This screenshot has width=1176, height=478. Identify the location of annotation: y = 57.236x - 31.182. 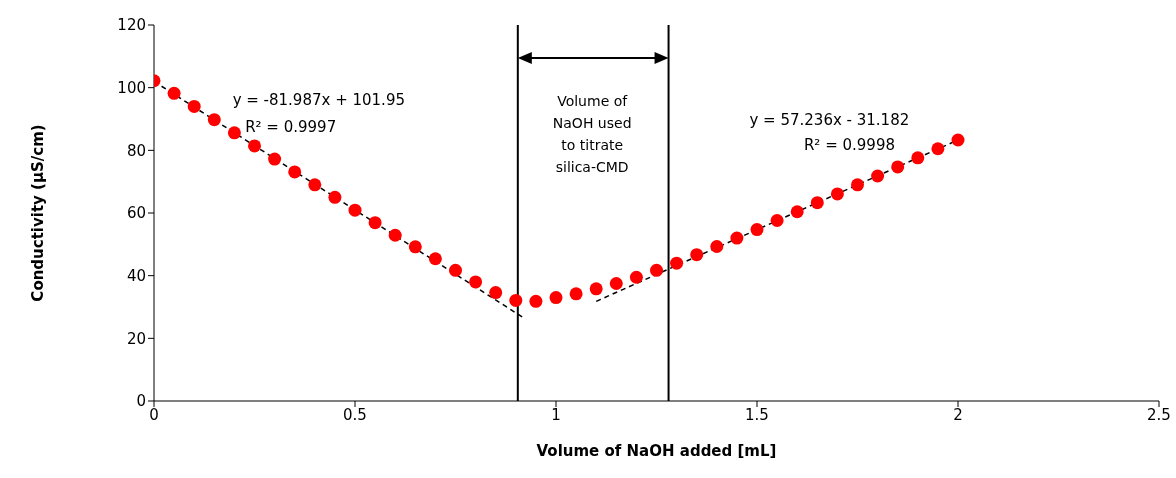
(829, 119).